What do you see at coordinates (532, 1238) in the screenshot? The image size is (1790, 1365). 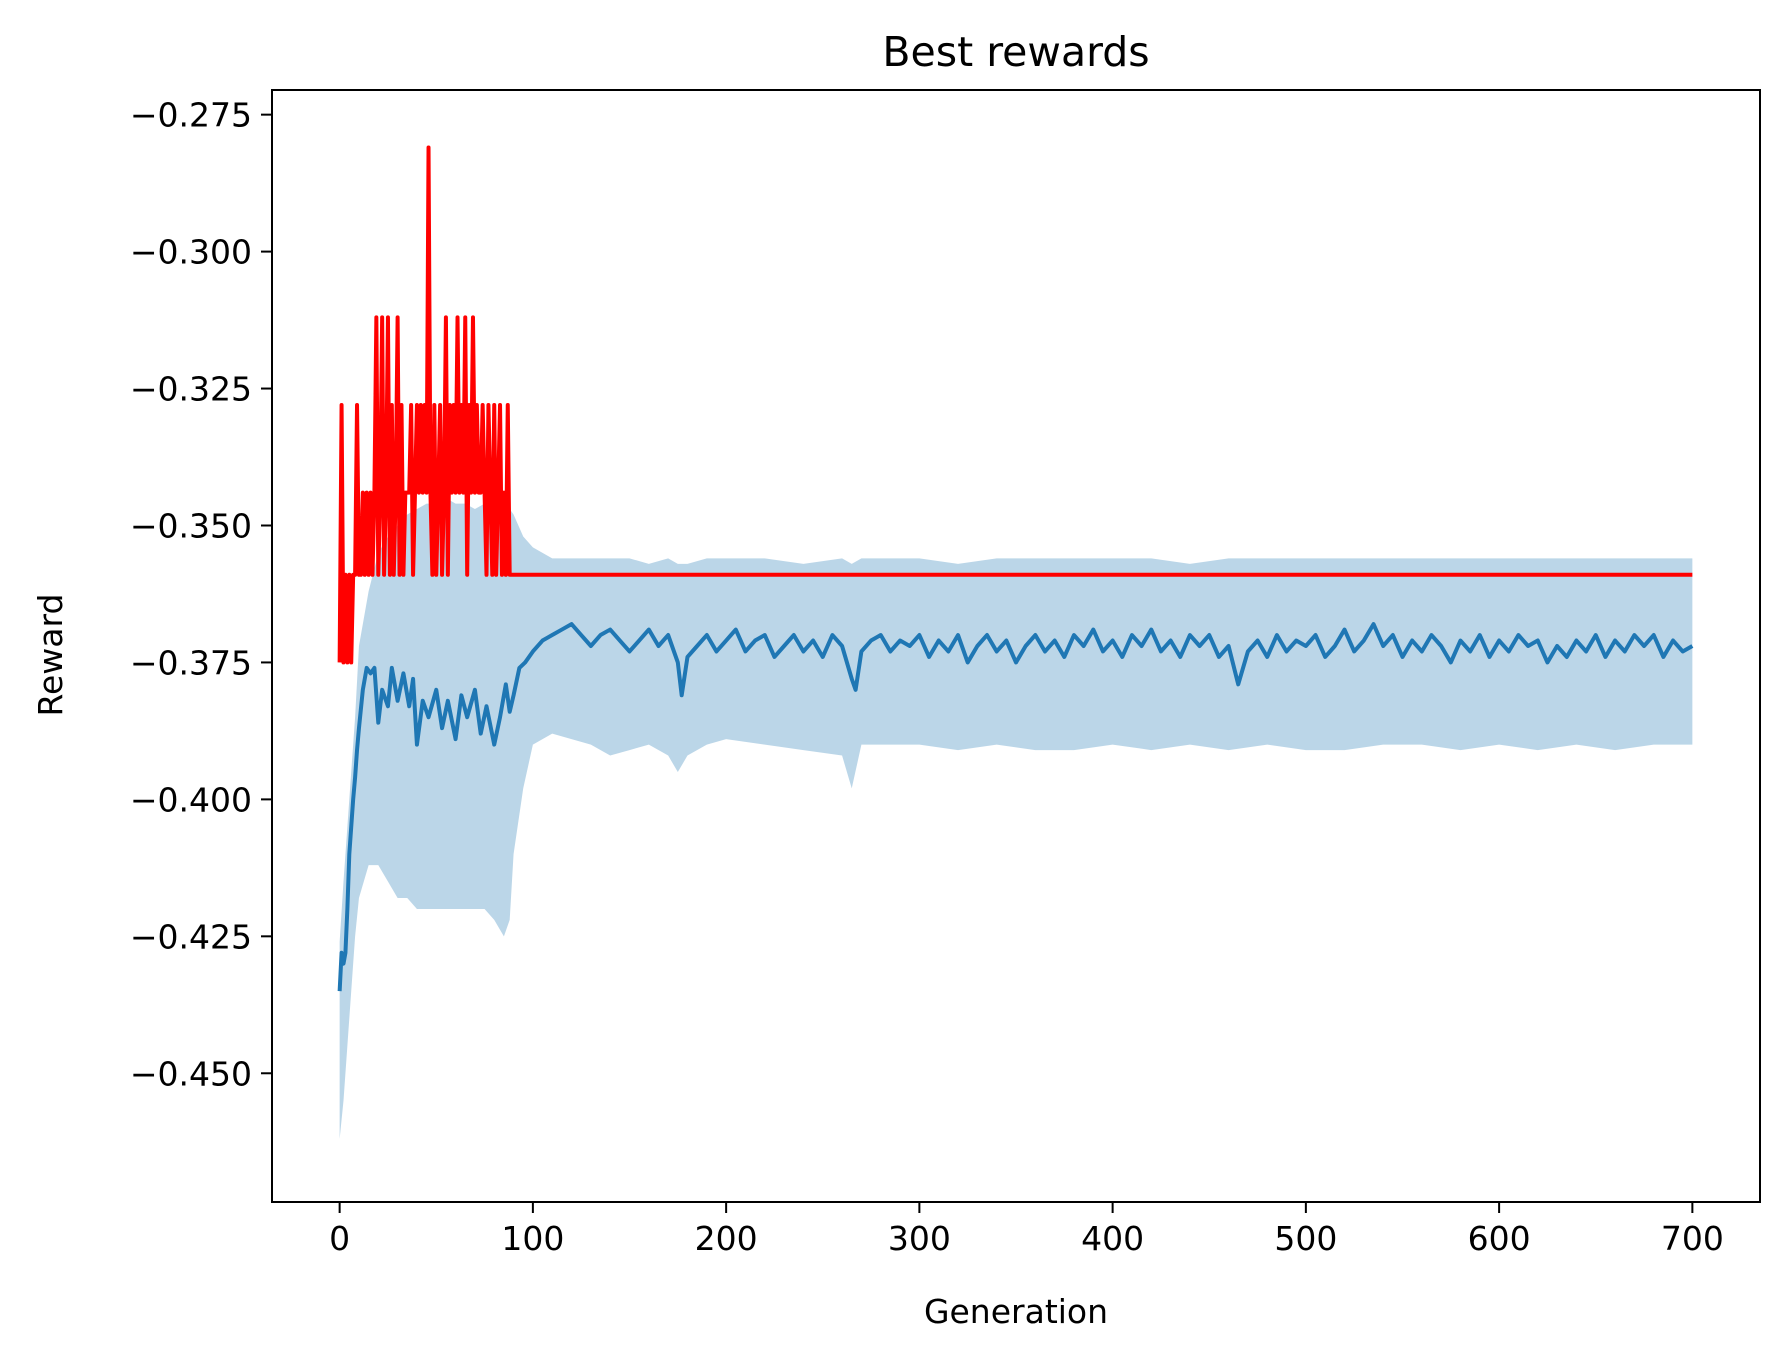 I see `x-tick-label: 100` at bounding box center [532, 1238].